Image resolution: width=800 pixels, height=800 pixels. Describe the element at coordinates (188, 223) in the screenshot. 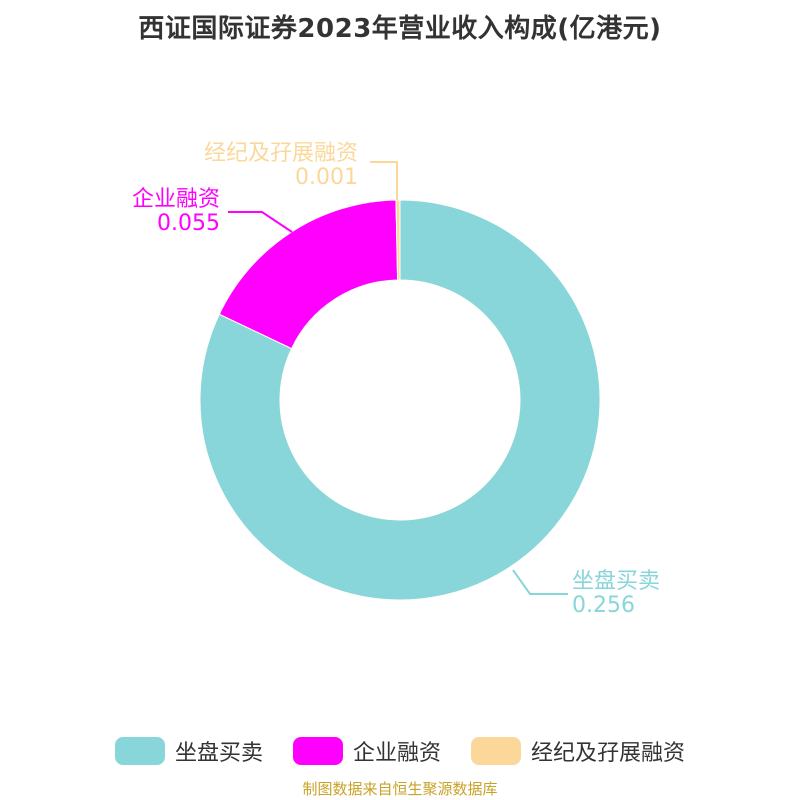

I see `slice-label-value-1: 0.055` at that location.